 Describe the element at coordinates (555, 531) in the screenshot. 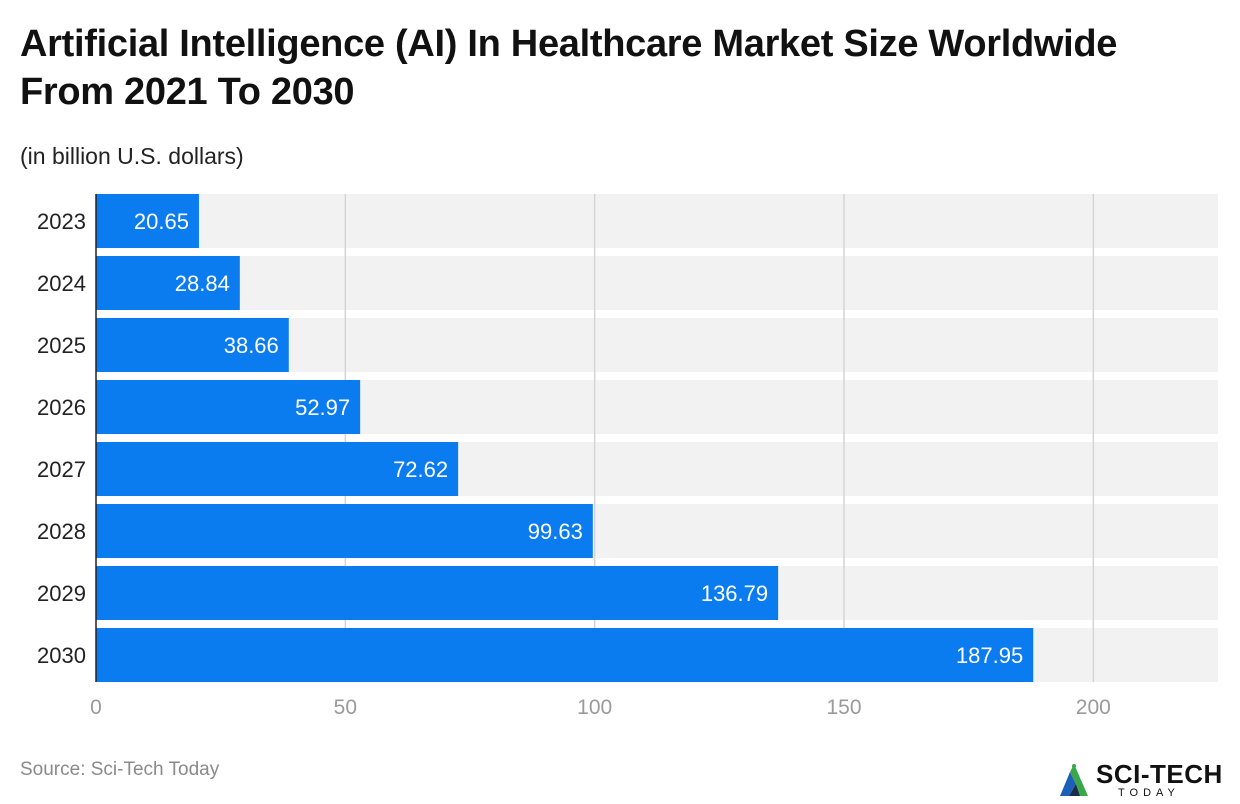

I see `value-label: 99.63` at that location.